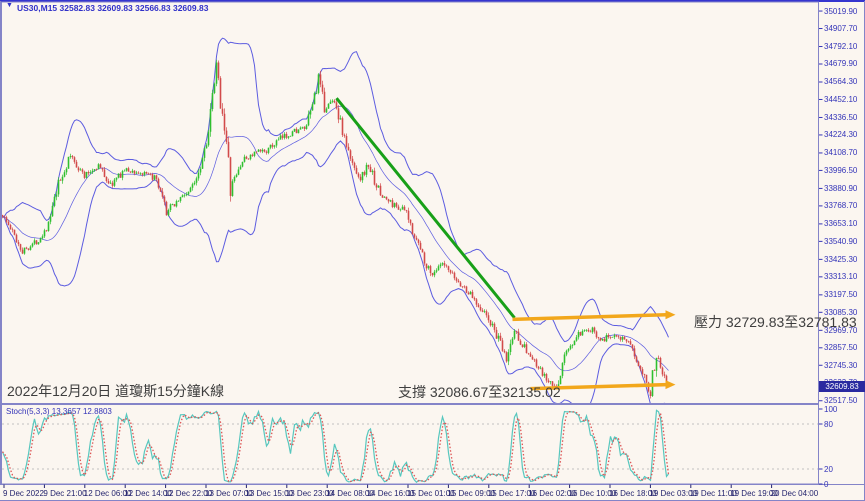  I want to click on time-axis-label: 16 Dec 02:00, so click(552, 493).